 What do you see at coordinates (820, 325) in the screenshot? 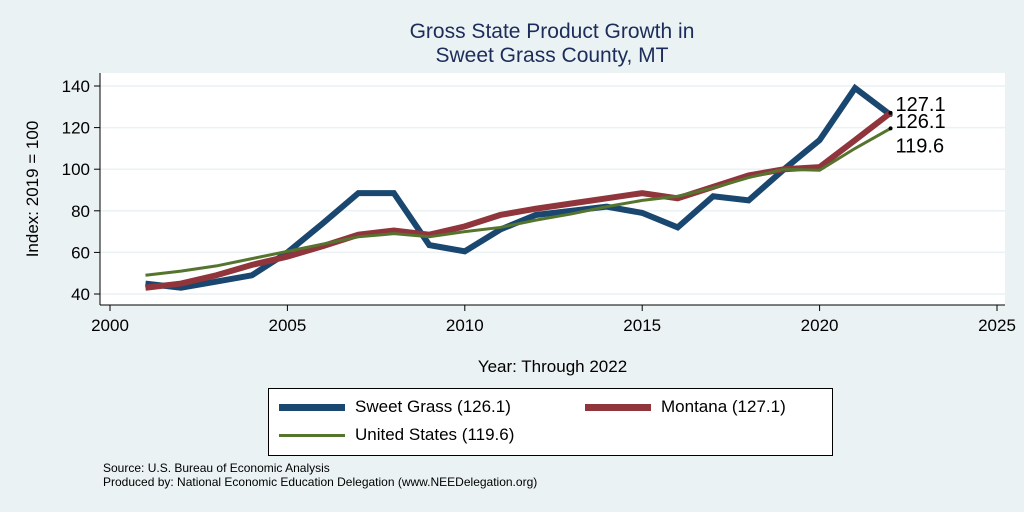
I see `x-tick-label: 2020` at bounding box center [820, 325].